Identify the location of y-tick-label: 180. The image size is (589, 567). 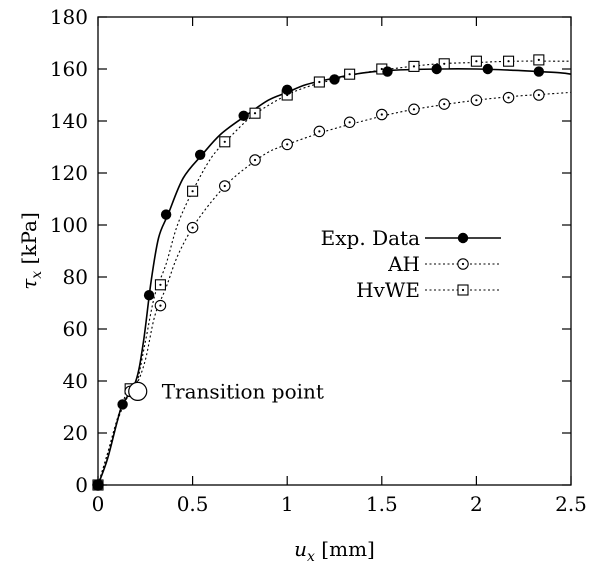
(69, 17).